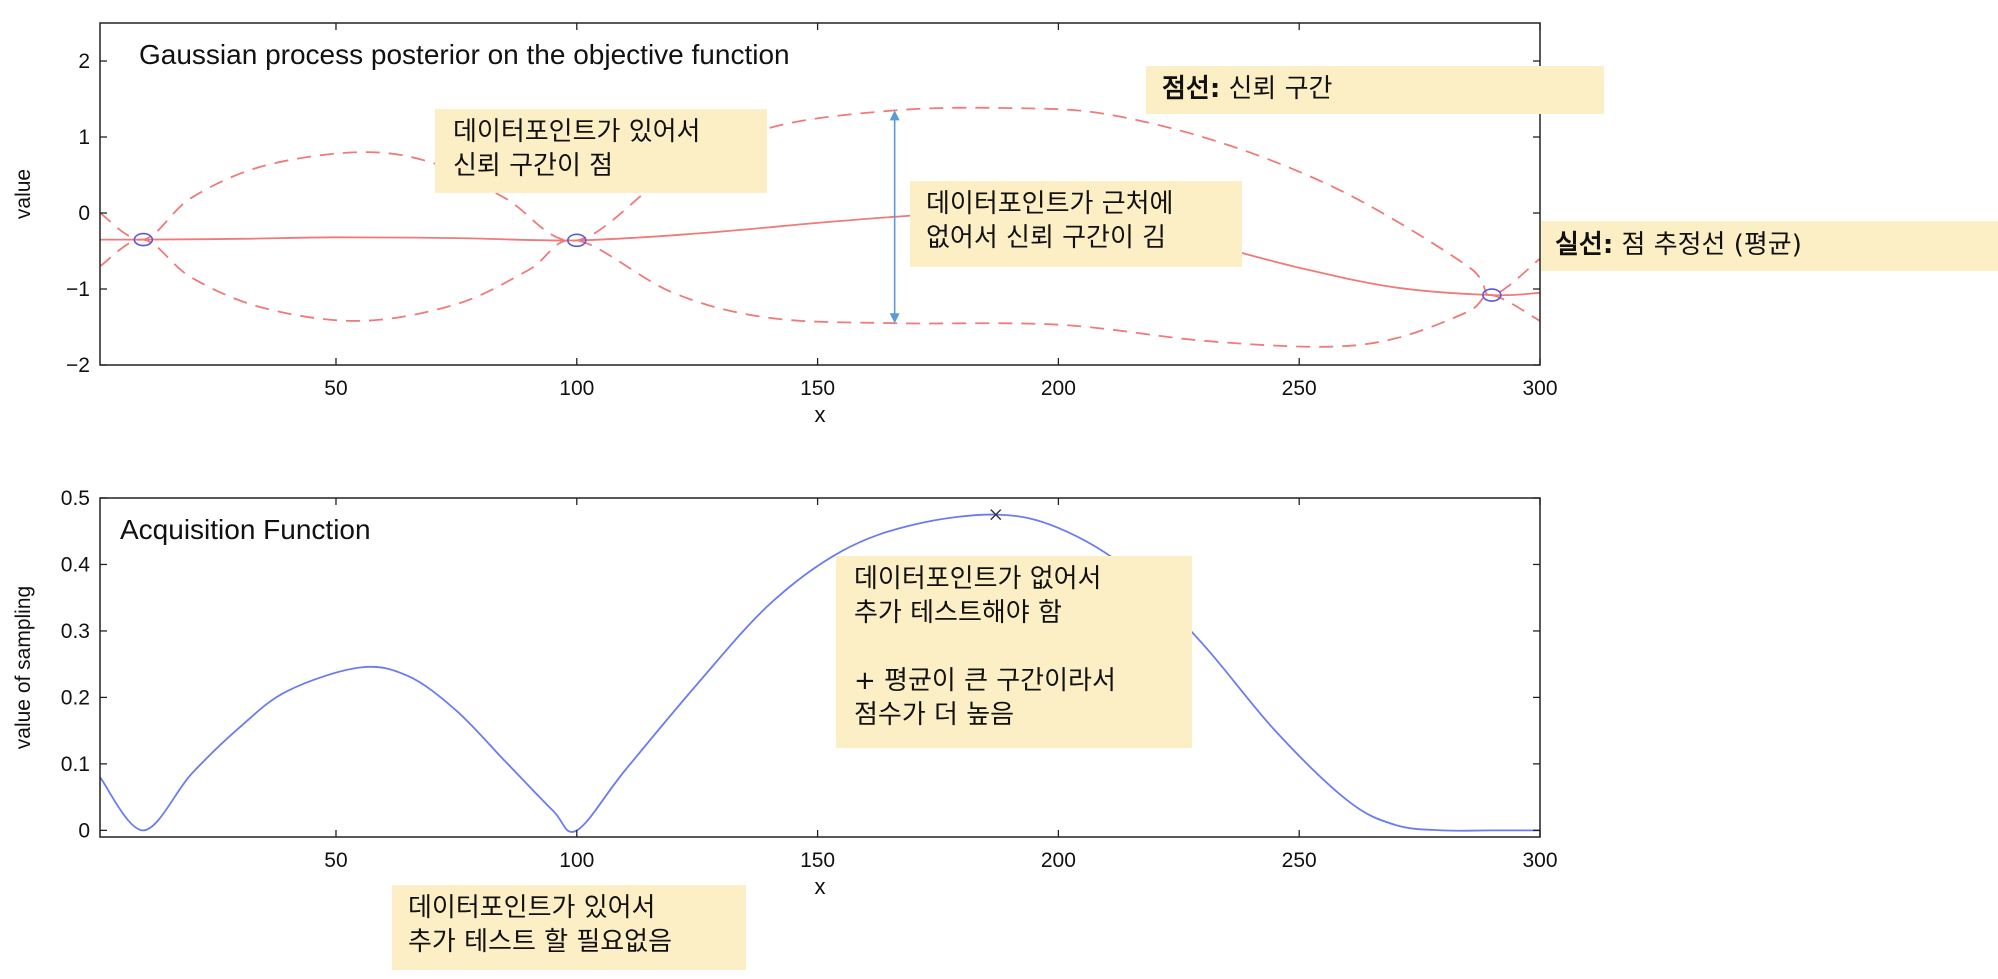 This screenshot has width=1998, height=979. I want to click on low-acquisition-note: 데이터포인트가 있어서 추가 테스트 할 필요없음, so click(569, 927).